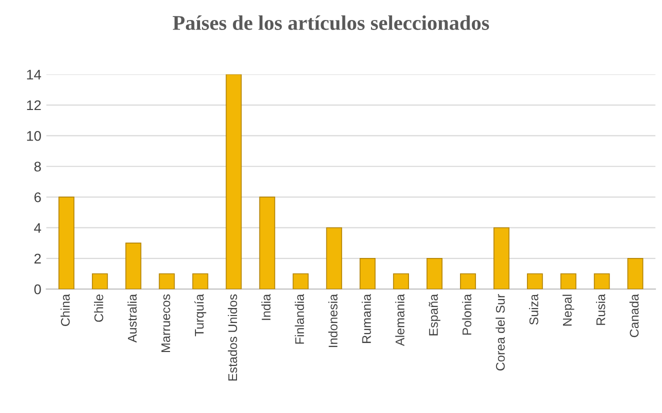 The width and height of the screenshot is (662, 413). I want to click on x-tick-label: Rusia, so click(601, 309).